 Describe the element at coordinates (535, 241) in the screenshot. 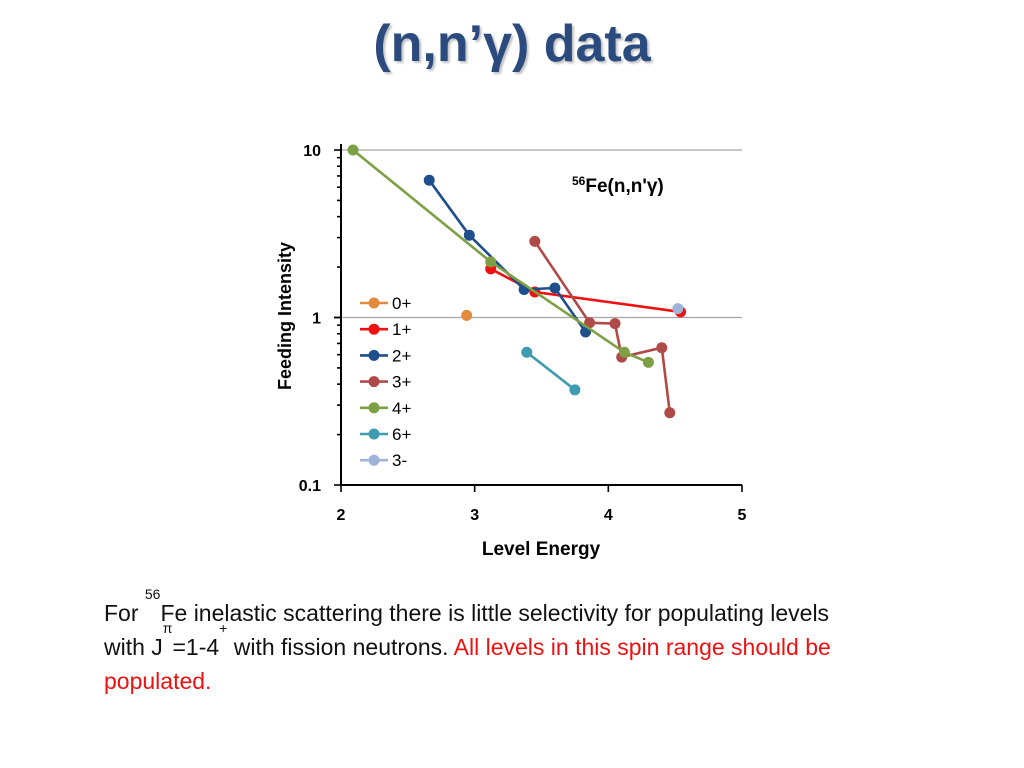

I see `data-point-3+-0` at that location.